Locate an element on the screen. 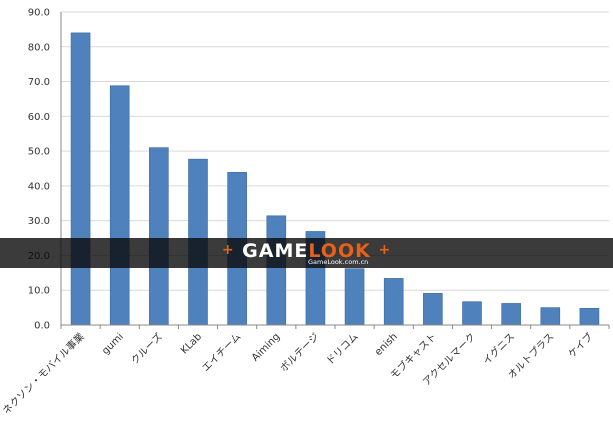 This screenshot has height=429, width=613. x-category-label: gumi is located at coordinates (113, 344).